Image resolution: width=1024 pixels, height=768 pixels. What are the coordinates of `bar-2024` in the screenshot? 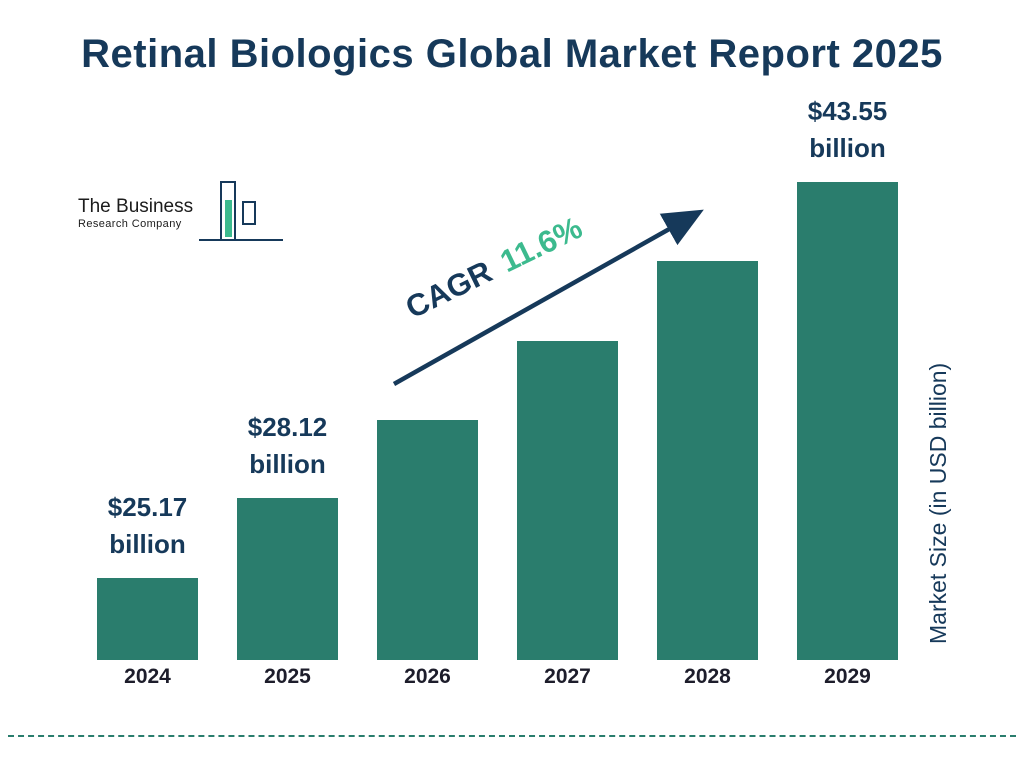 It's located at (147, 619).